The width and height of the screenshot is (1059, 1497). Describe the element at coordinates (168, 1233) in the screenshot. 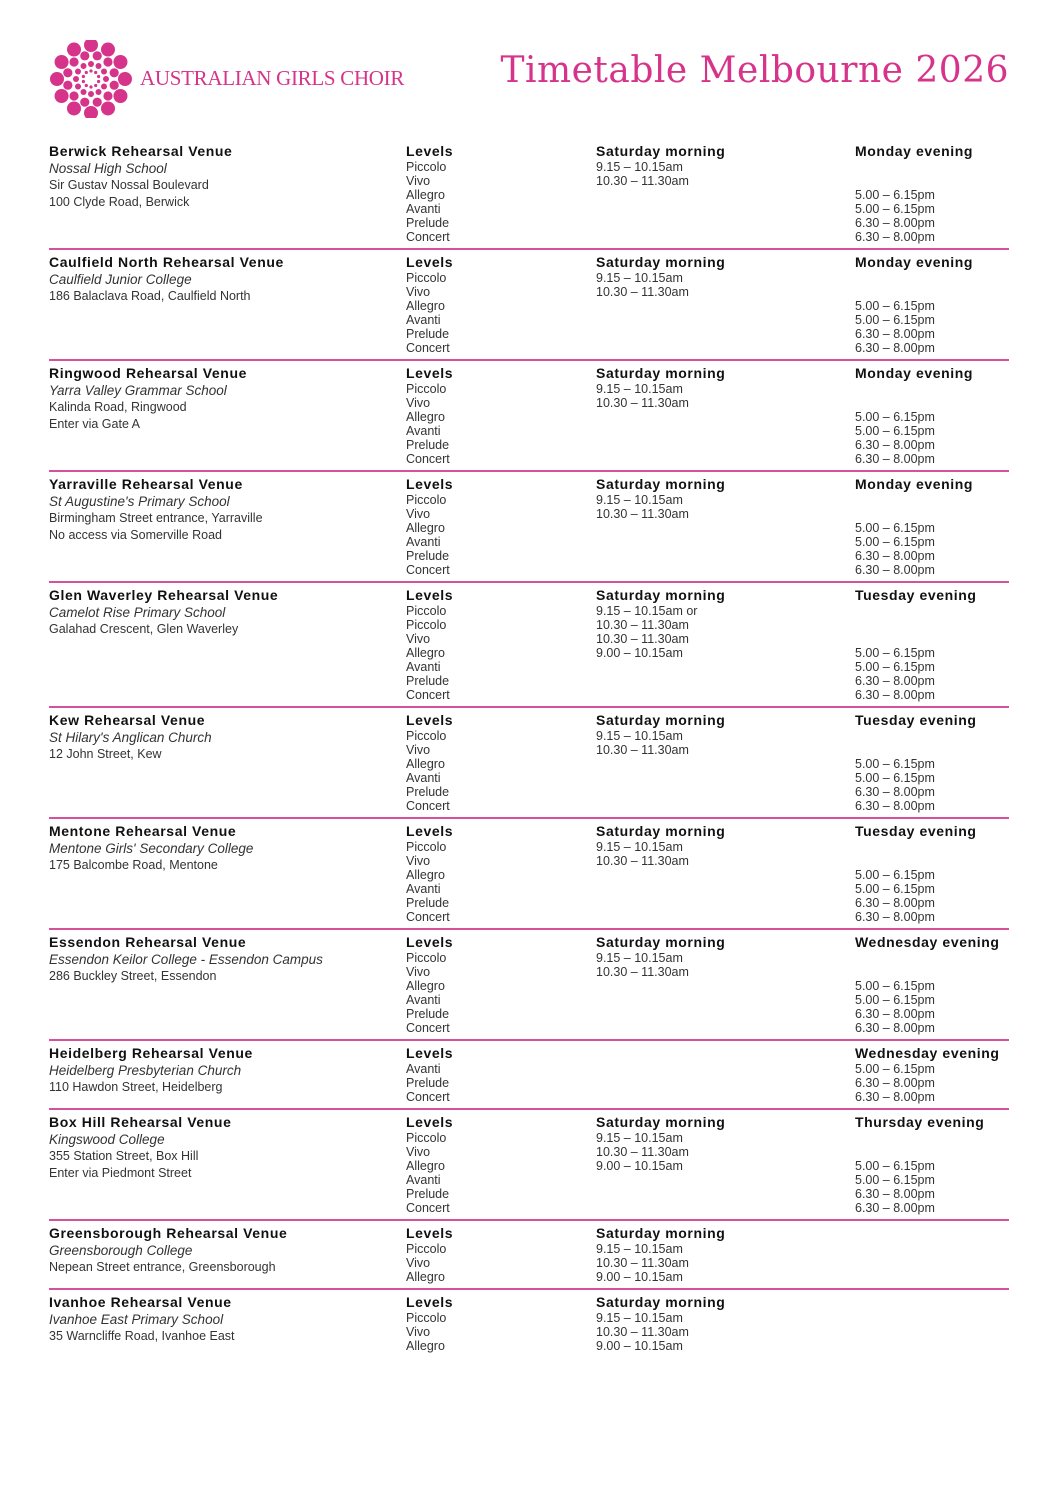

I see `venue-name: Greensborough Rehearsal Venue` at that location.